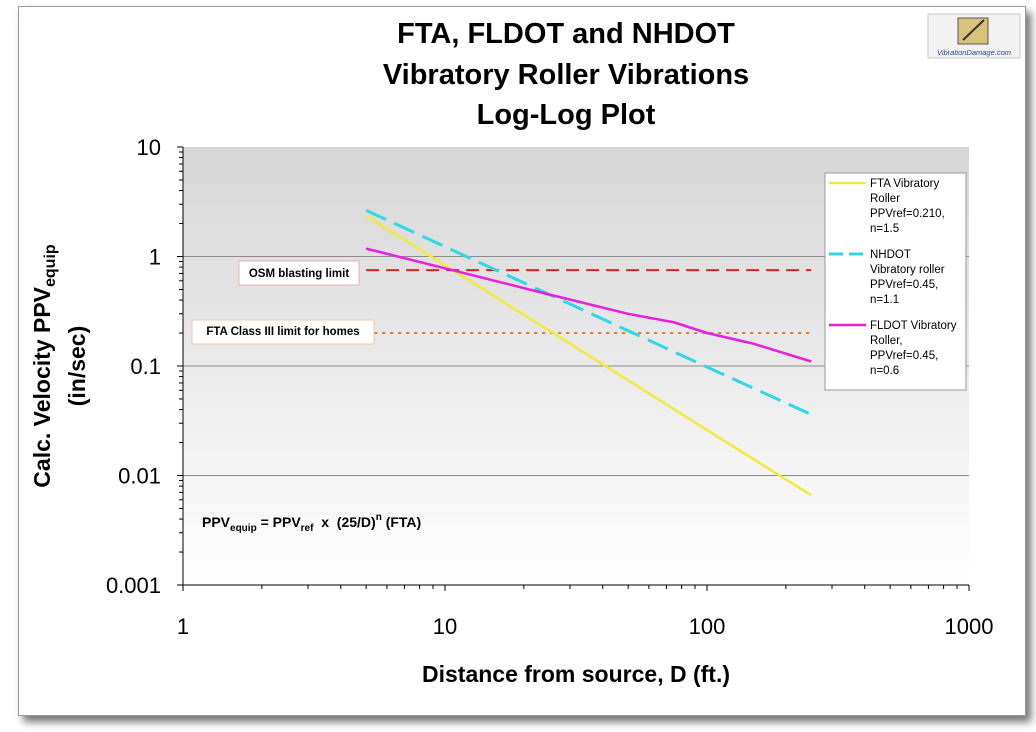 This screenshot has width=1036, height=732. I want to click on legend-label-1: PPVref=0.210,, so click(907, 214).